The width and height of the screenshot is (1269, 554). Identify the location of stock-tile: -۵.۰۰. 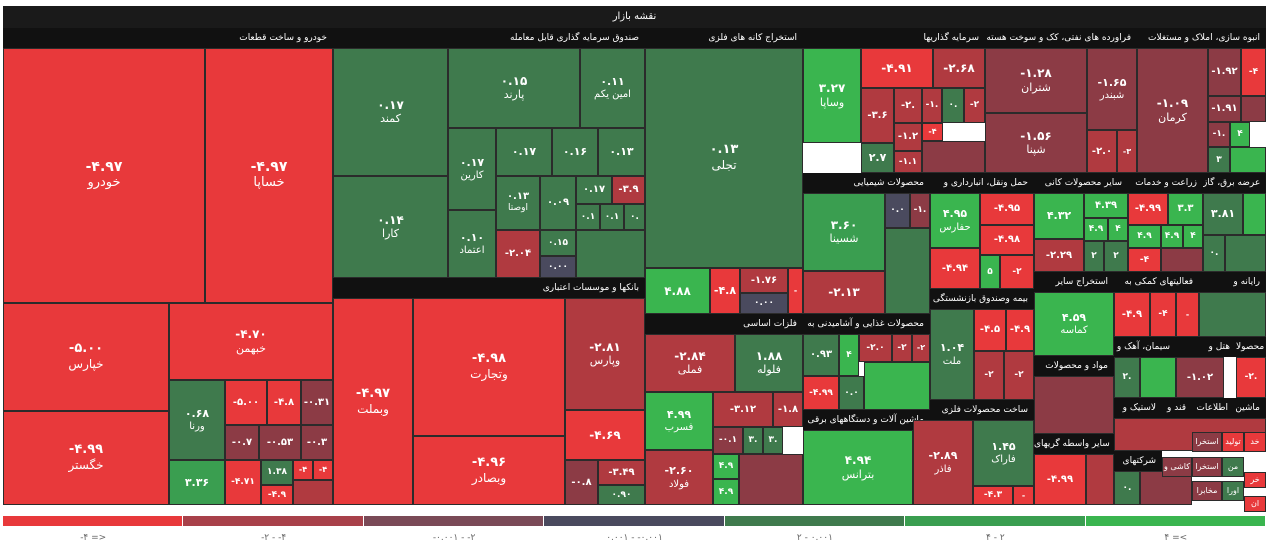
(246, 402).